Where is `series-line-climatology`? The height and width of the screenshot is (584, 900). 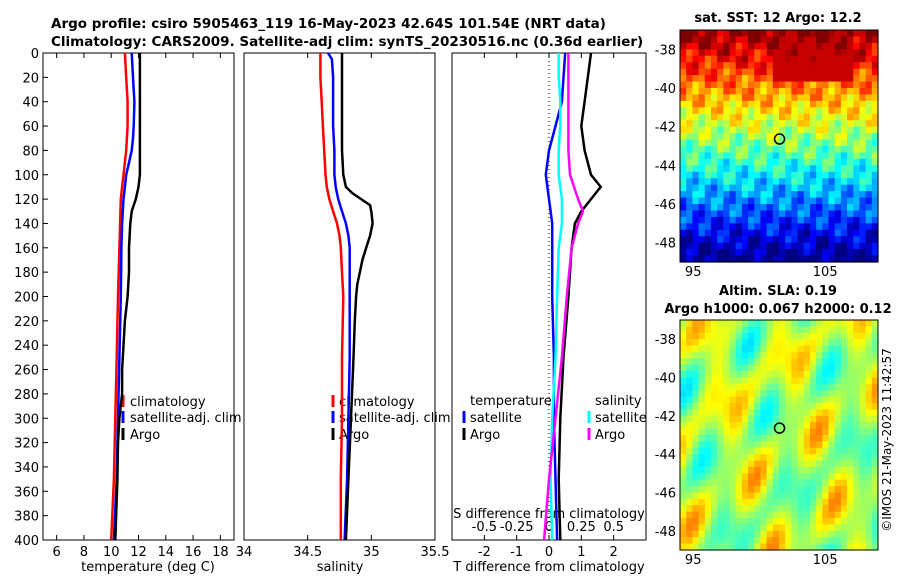 series-line-climatology is located at coordinates (332, 296).